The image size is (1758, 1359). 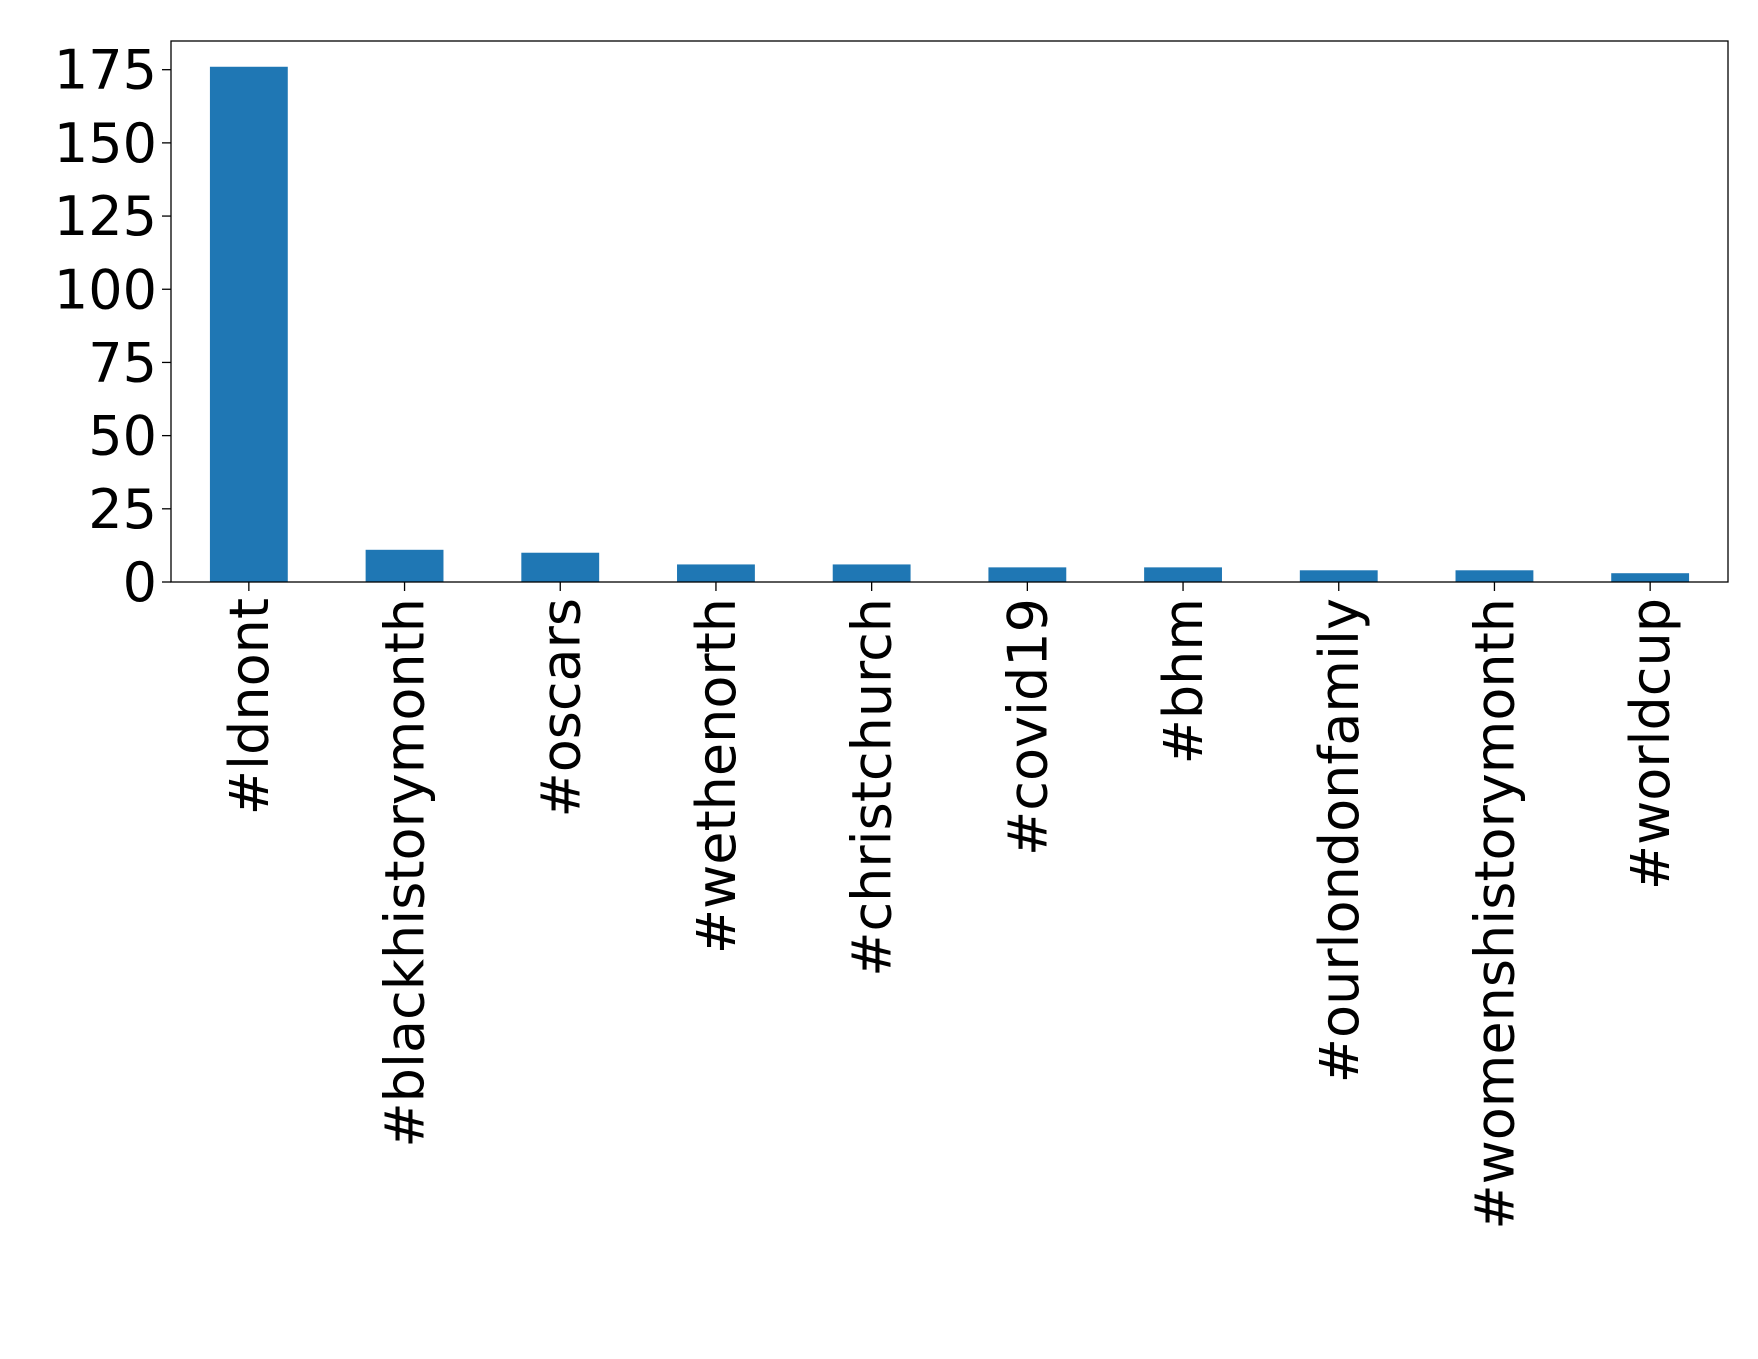 What do you see at coordinates (872, 787) in the screenshot?
I see `x-tick-label: #christchurch` at bounding box center [872, 787].